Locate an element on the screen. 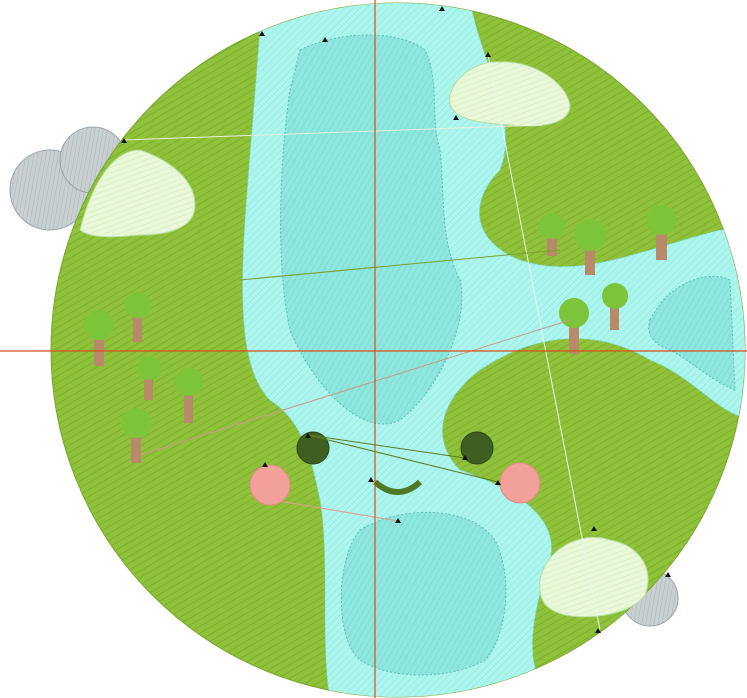 Image resolution: width=747 pixels, height=698 pixels. cloud-left is located at coordinates (137, 193).